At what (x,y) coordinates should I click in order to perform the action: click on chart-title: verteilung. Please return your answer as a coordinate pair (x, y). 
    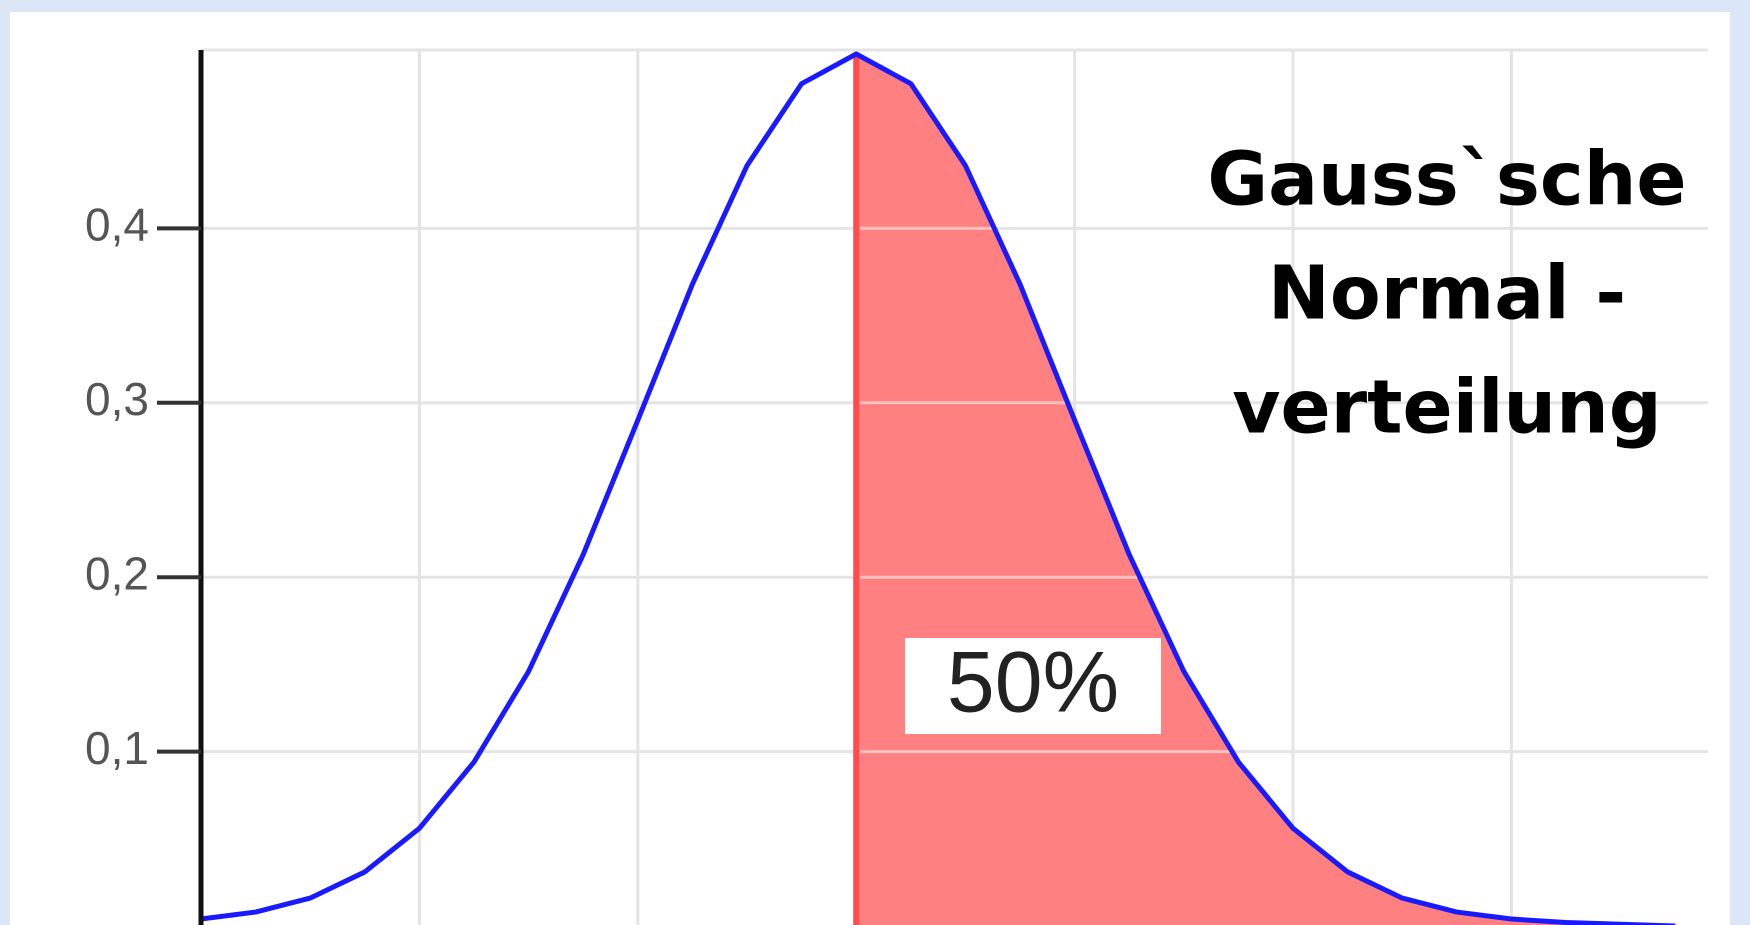
    Looking at the image, I should click on (1447, 408).